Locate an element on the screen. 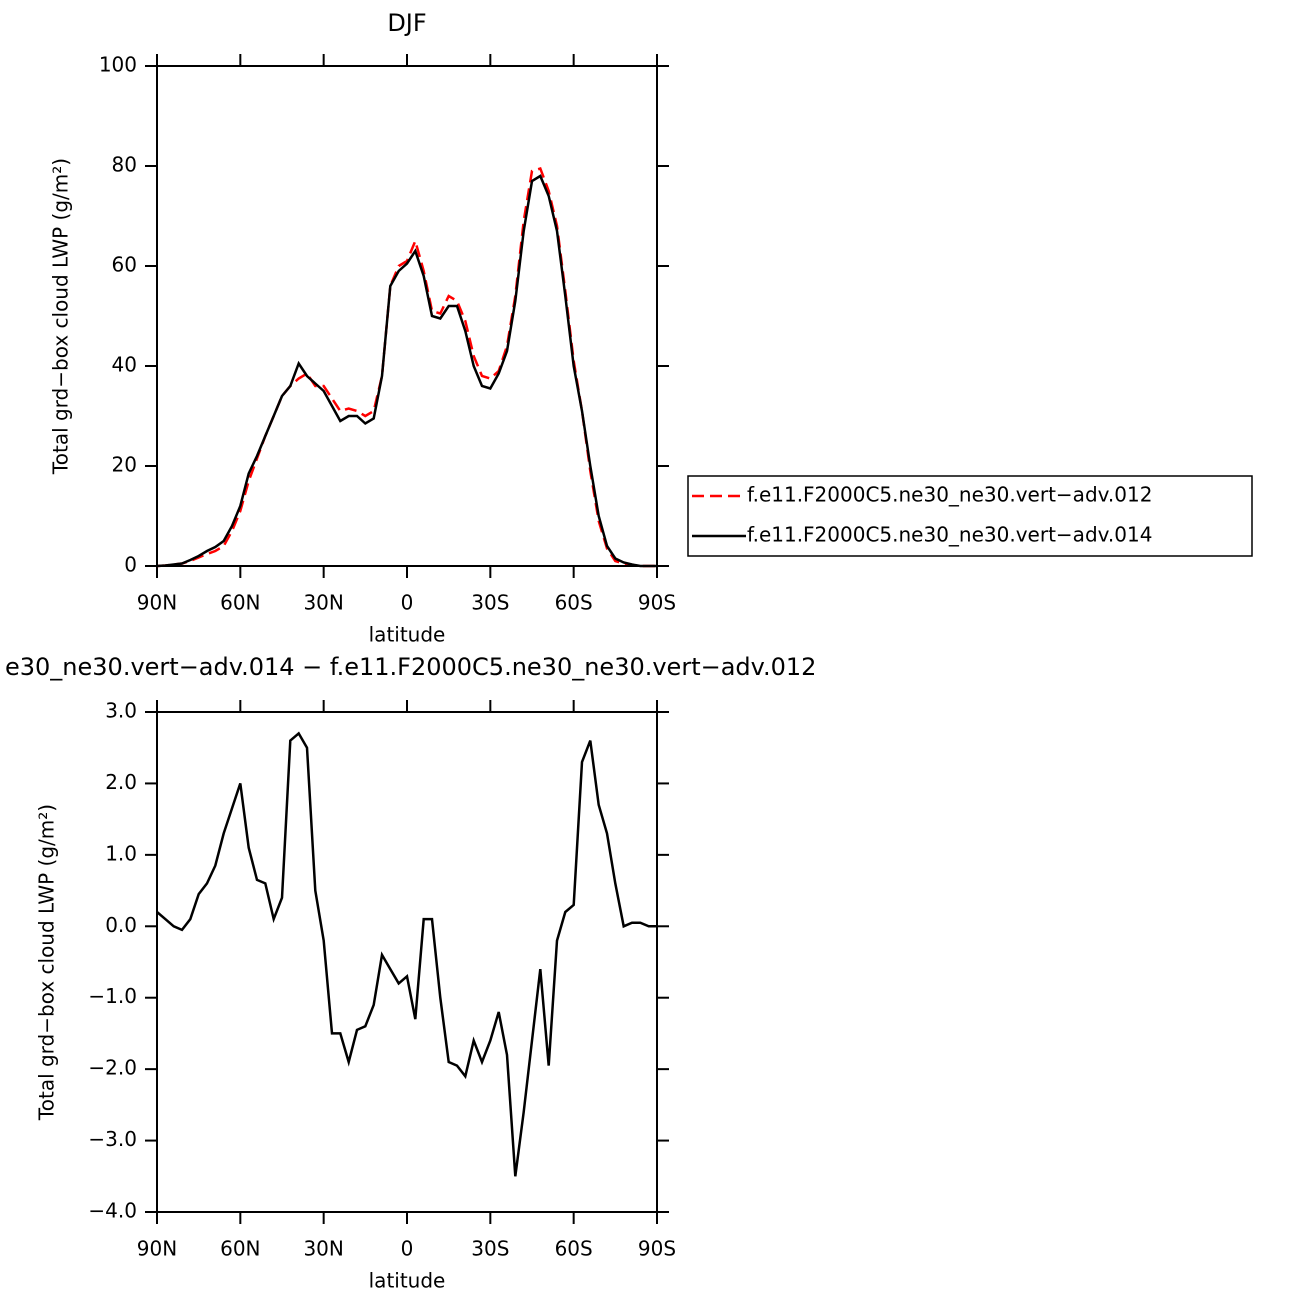 The image size is (1302, 1303). legend-box is located at coordinates (970, 516).